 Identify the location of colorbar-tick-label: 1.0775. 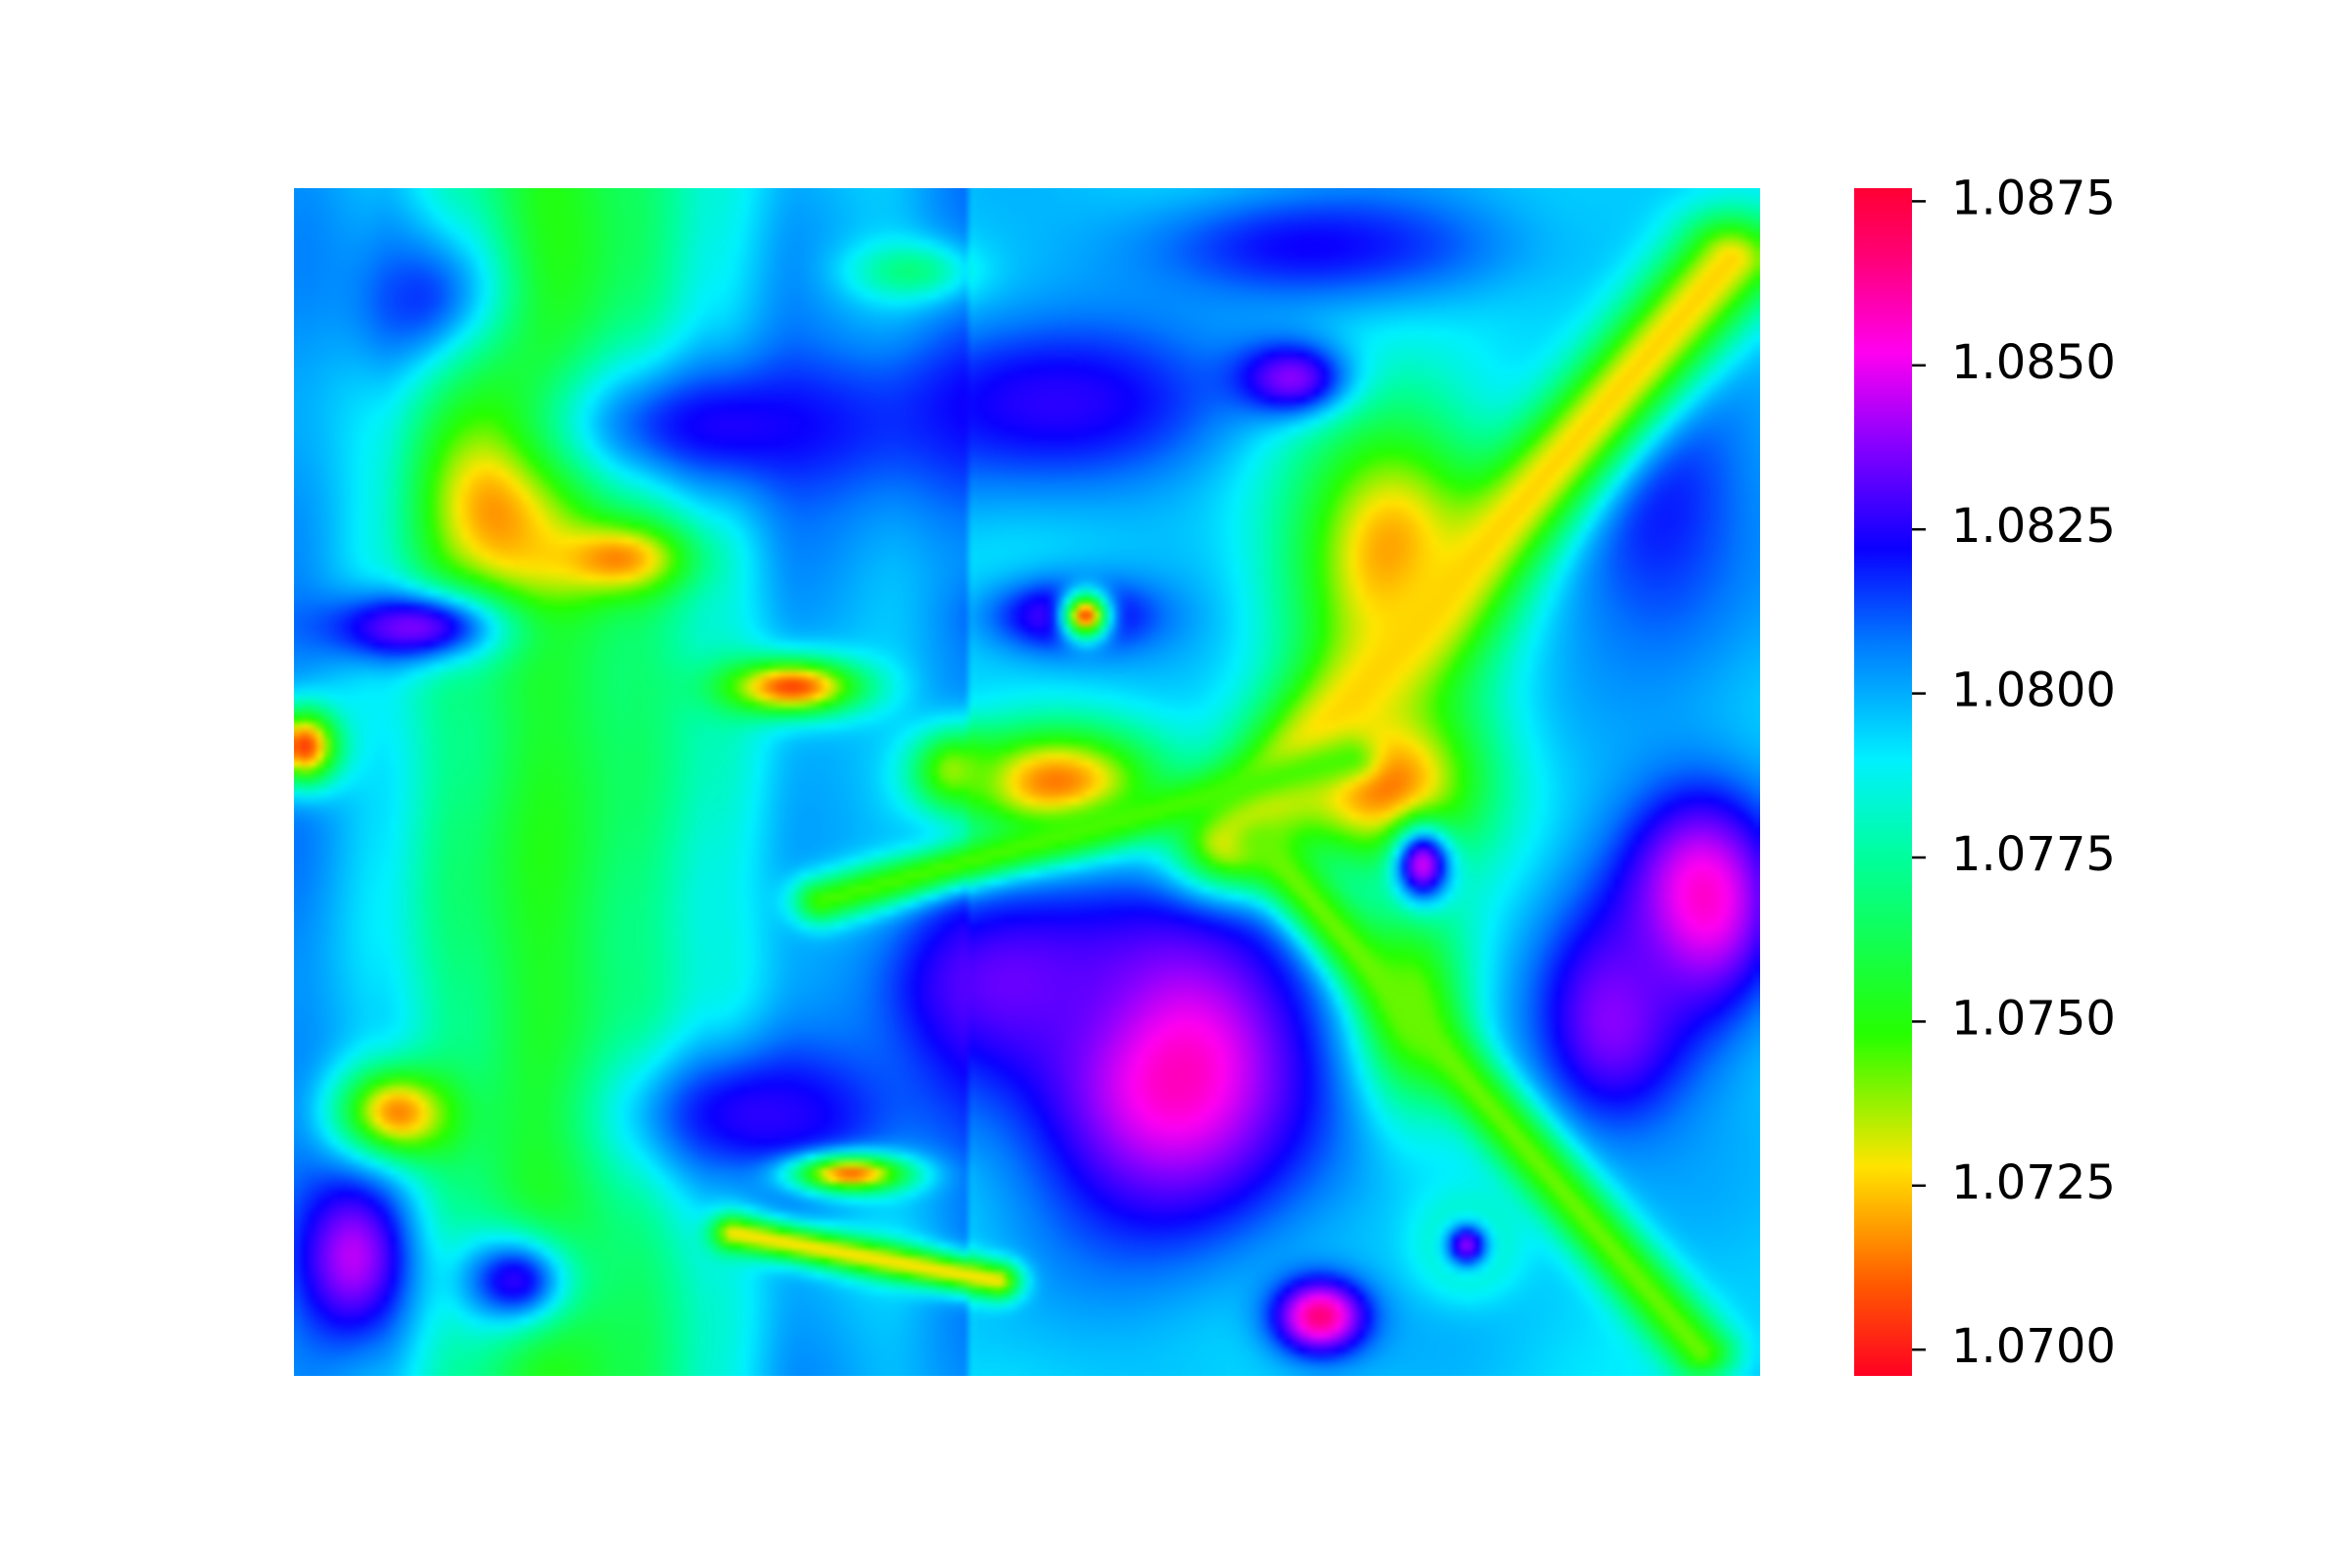
(2033, 854).